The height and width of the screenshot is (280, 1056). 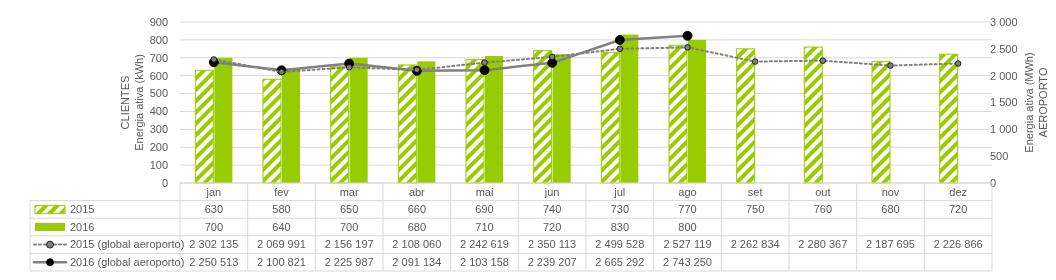 What do you see at coordinates (552, 209) in the screenshot?
I see `data-label: 740` at bounding box center [552, 209].